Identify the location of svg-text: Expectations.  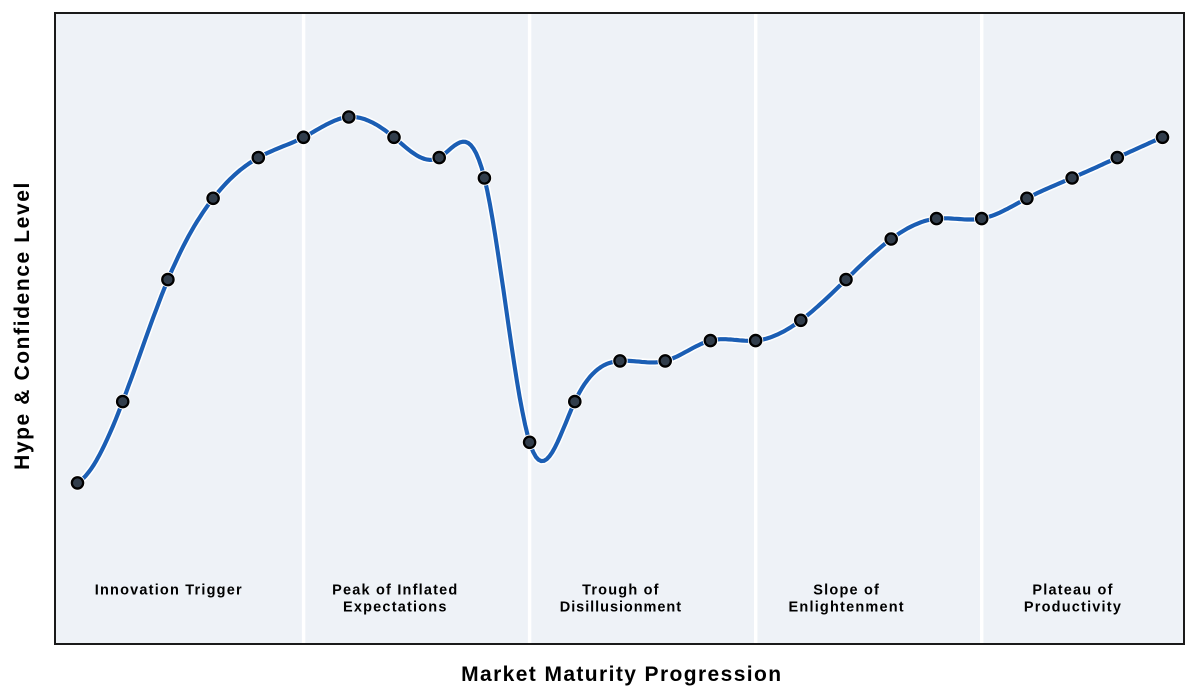
(395, 607).